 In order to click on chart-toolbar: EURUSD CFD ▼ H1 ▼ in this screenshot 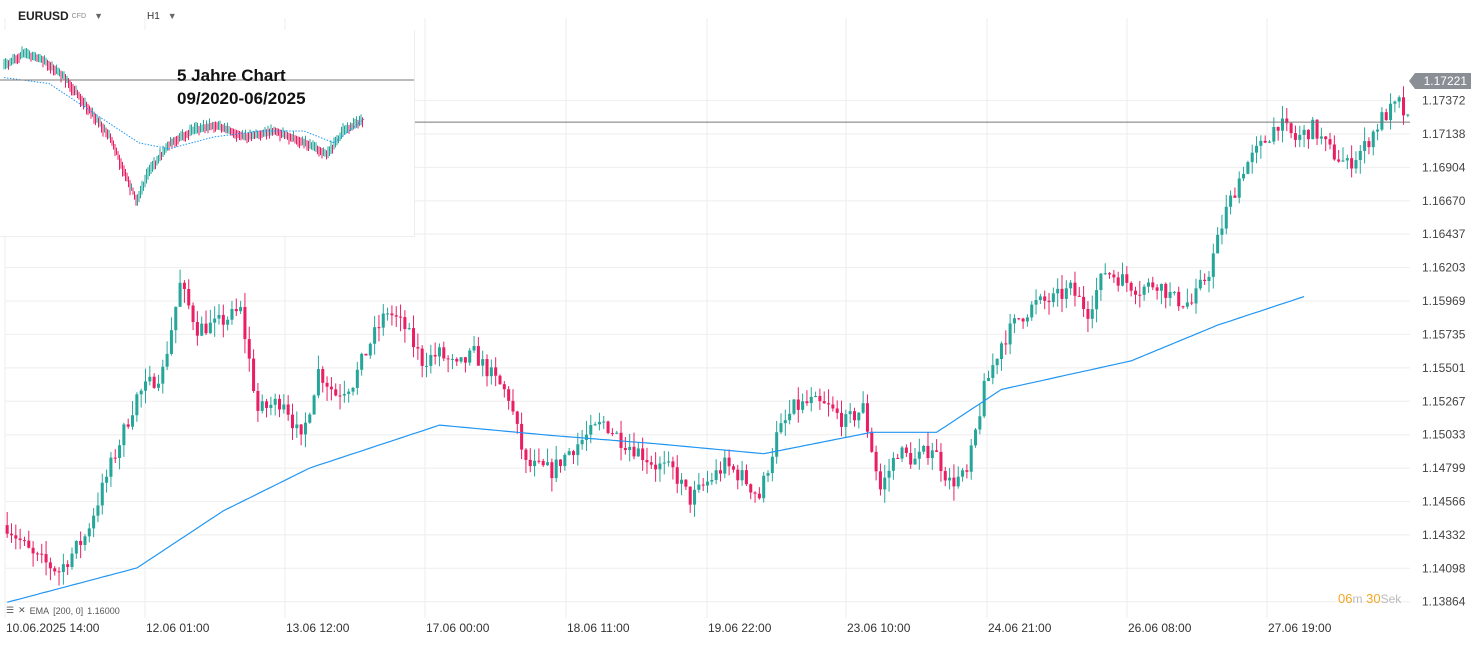, I will do `click(97, 16)`.